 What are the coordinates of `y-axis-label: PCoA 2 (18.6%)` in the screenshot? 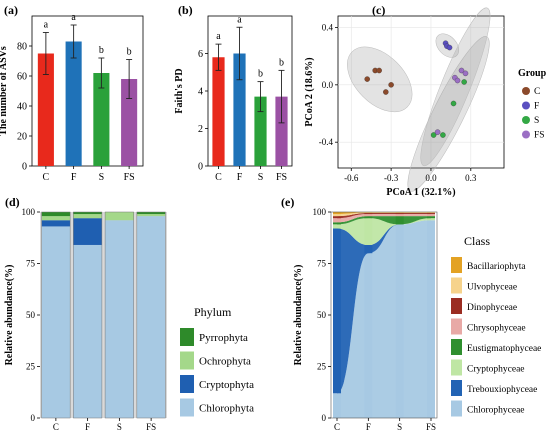 It's located at (309, 91).